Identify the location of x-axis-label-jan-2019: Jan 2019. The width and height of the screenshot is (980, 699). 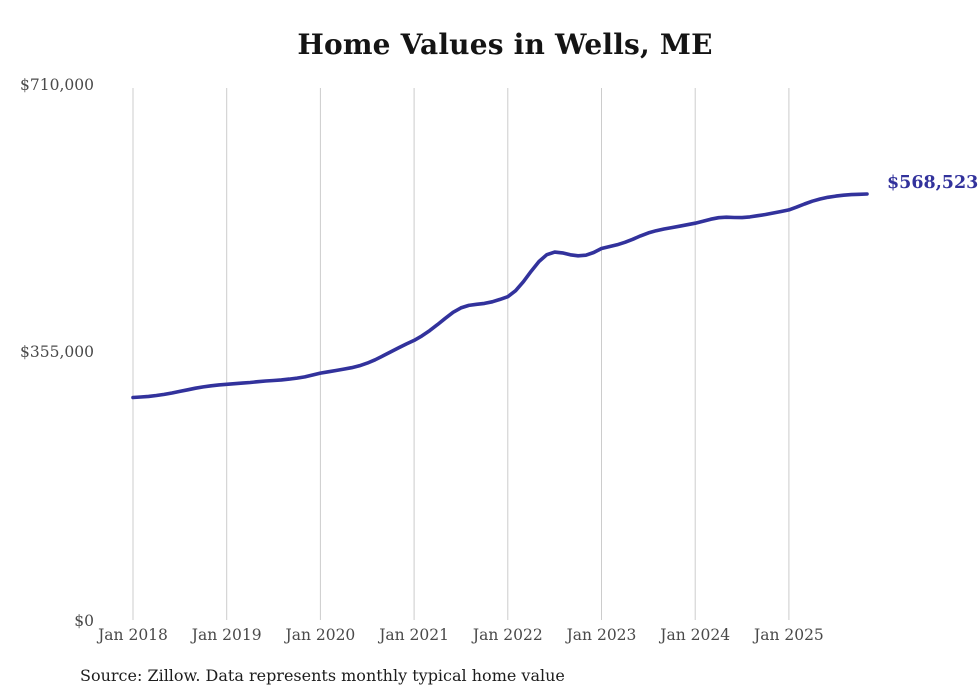
(226, 635).